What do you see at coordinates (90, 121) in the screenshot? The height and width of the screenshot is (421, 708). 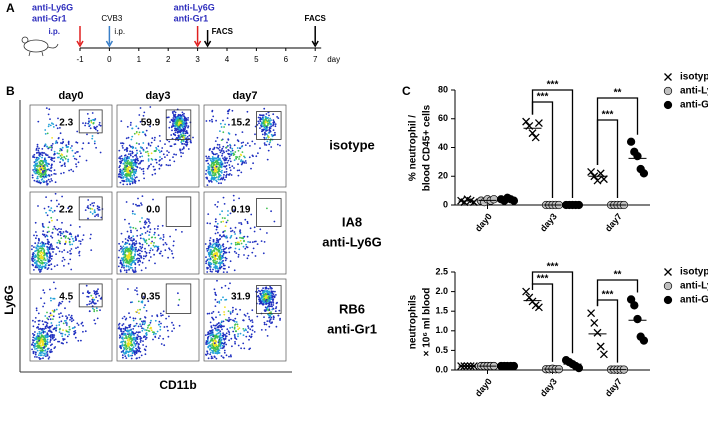 I see `gate` at bounding box center [90, 121].